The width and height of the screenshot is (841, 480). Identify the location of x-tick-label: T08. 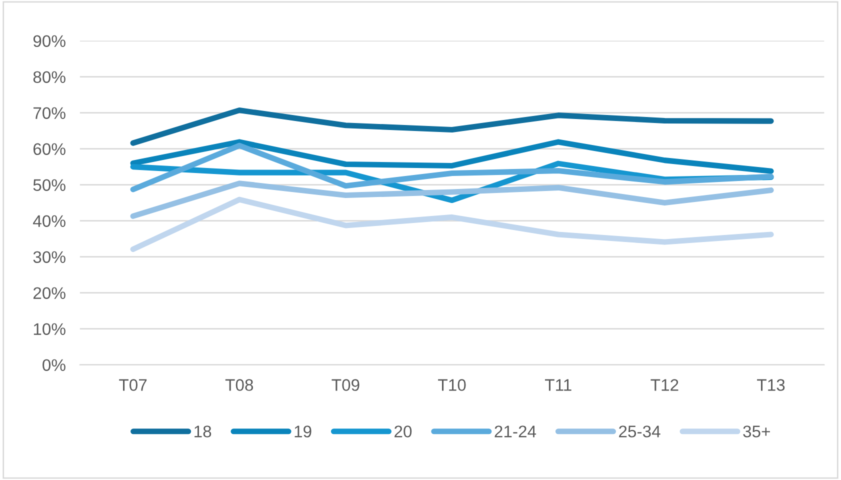
(239, 385).